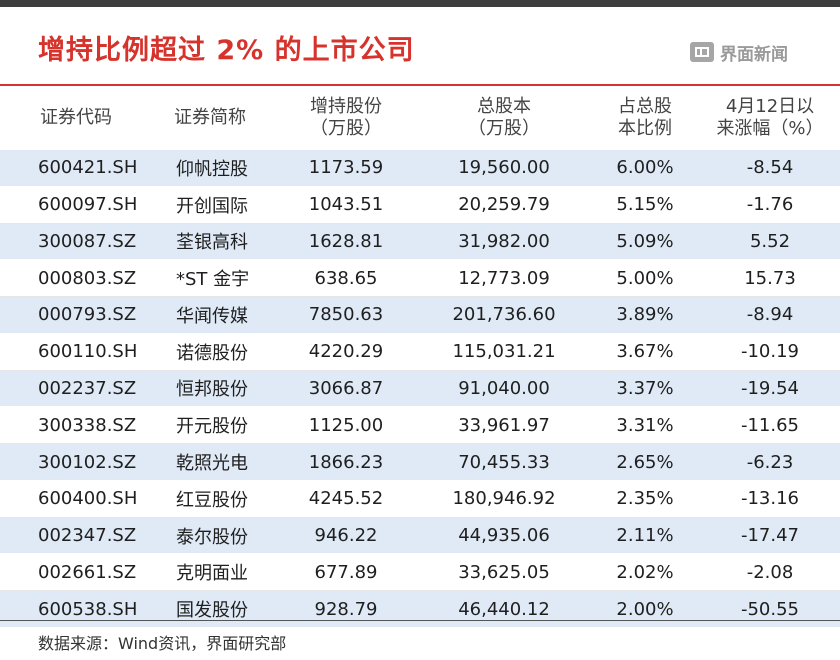 The height and width of the screenshot is (660, 840). I want to click on cell-added-shares: 1125.00, so click(346, 425).